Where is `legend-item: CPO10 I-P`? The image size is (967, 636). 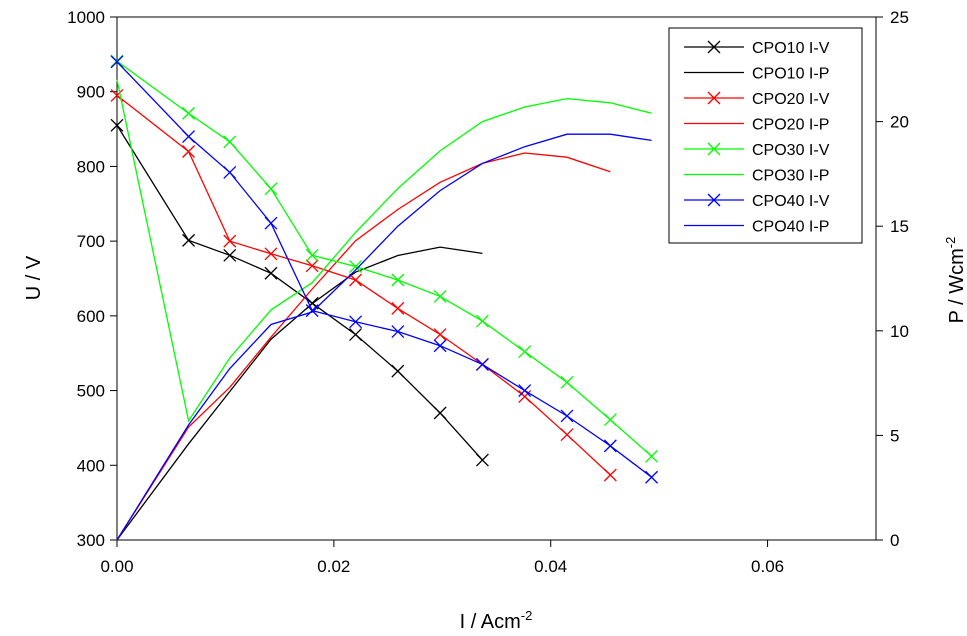
legend-item: CPO10 I-P is located at coordinates (756, 74).